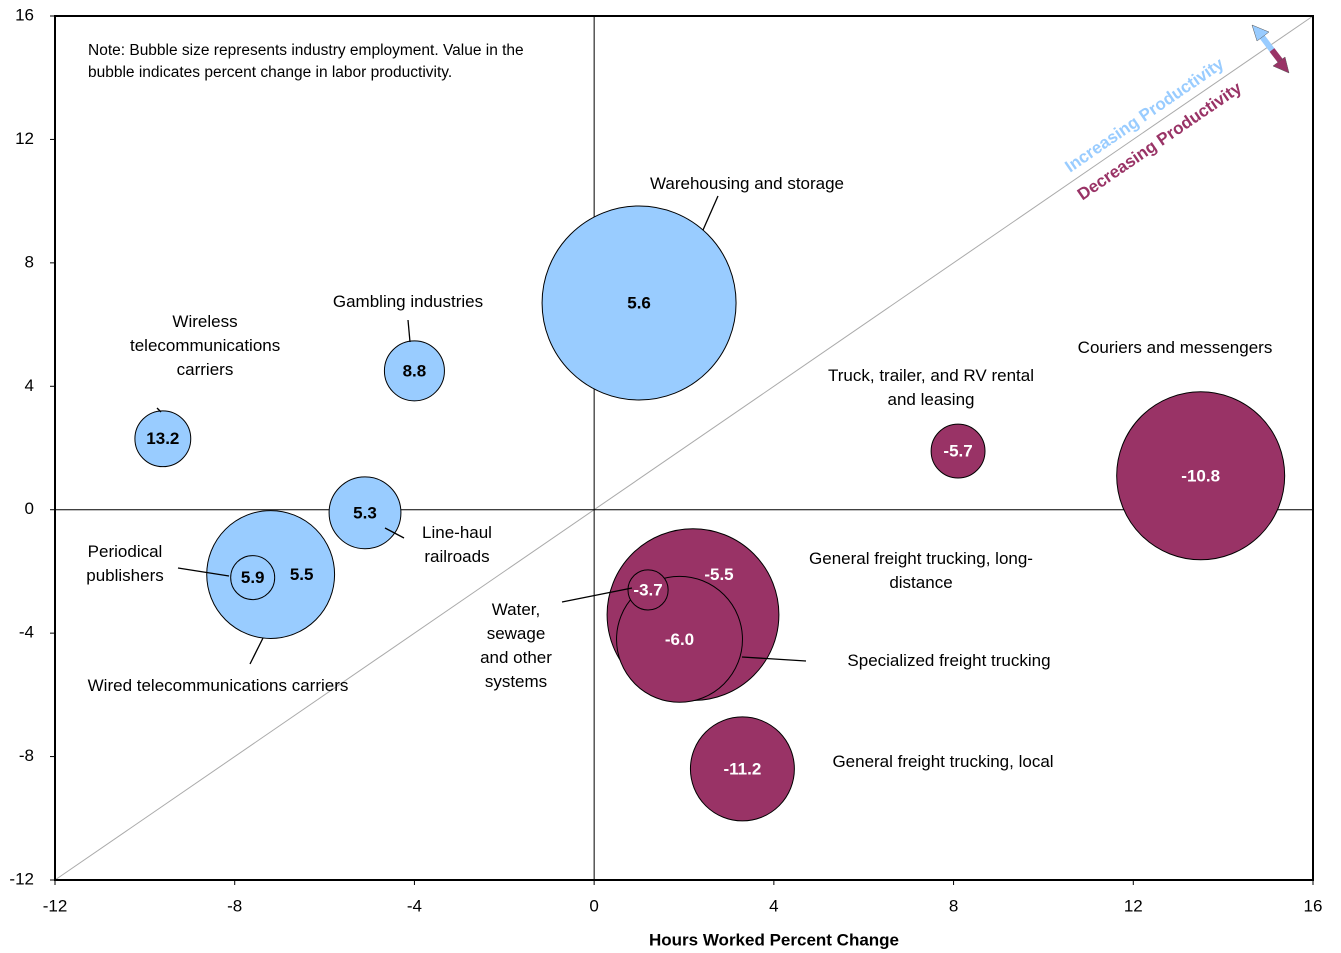 Image resolution: width=1341 pixels, height=953 pixels. I want to click on value-label: 8.8, so click(415, 370).